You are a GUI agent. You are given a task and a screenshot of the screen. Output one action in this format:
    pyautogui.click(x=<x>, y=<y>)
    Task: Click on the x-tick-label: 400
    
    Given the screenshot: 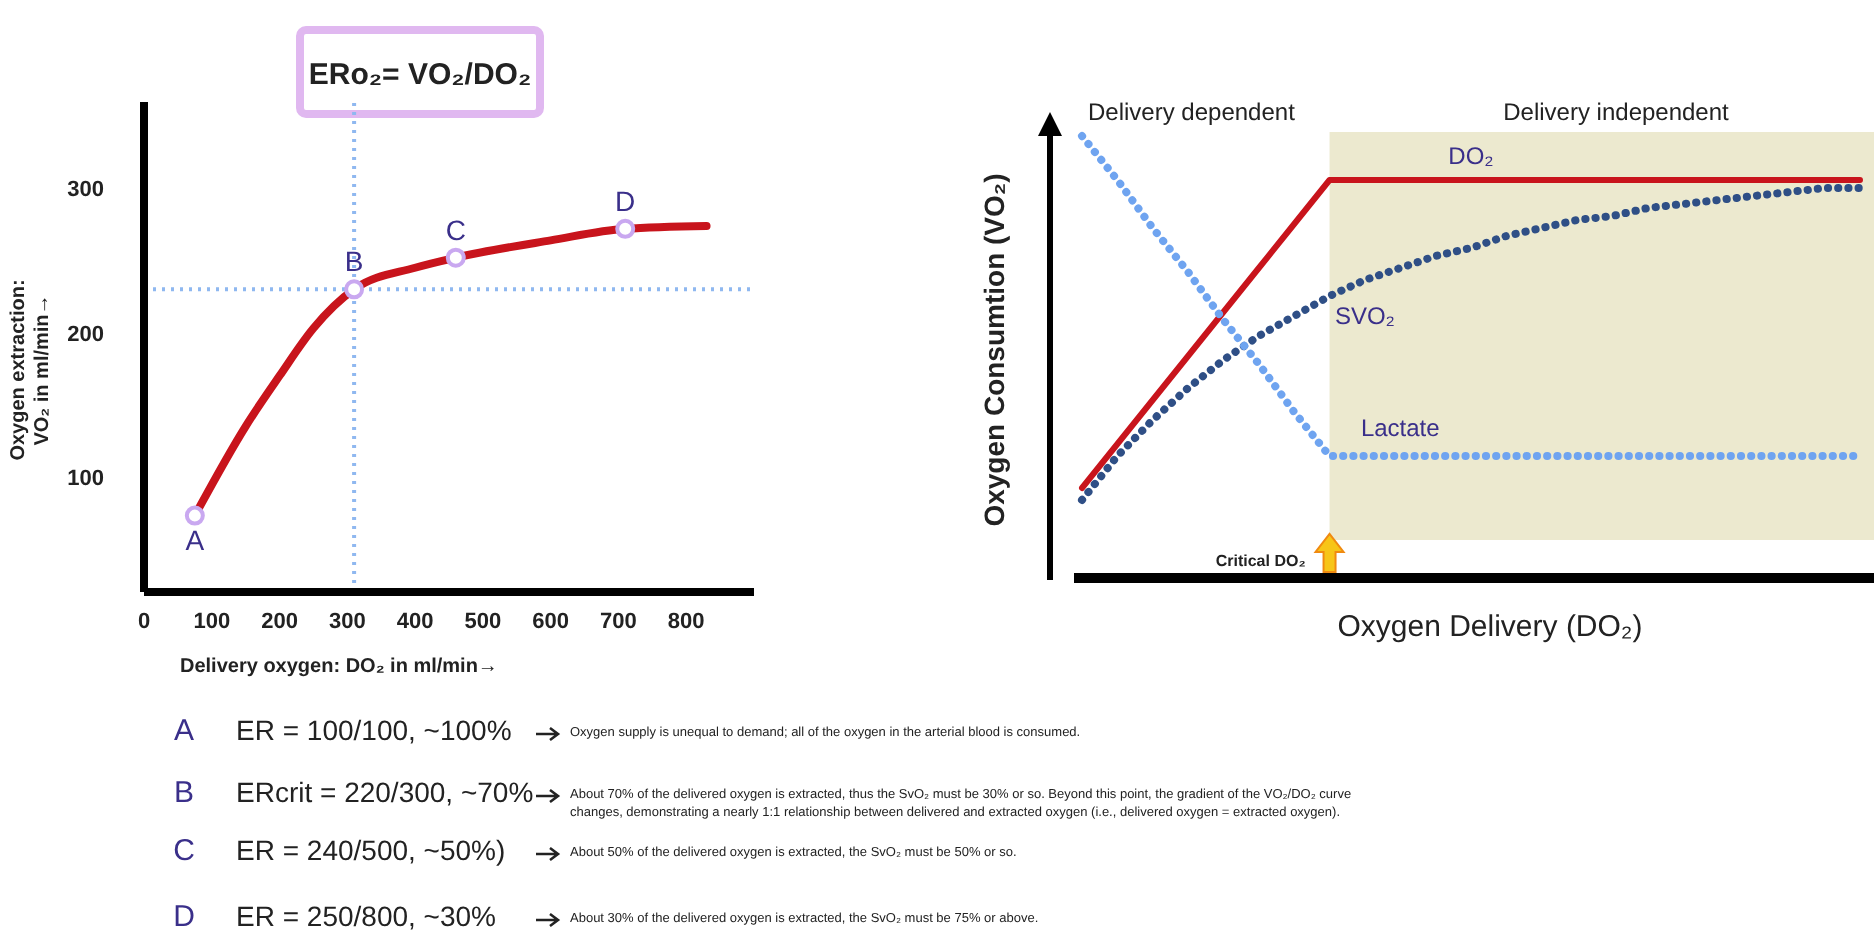 What is the action you would take?
    pyautogui.click(x=415, y=622)
    